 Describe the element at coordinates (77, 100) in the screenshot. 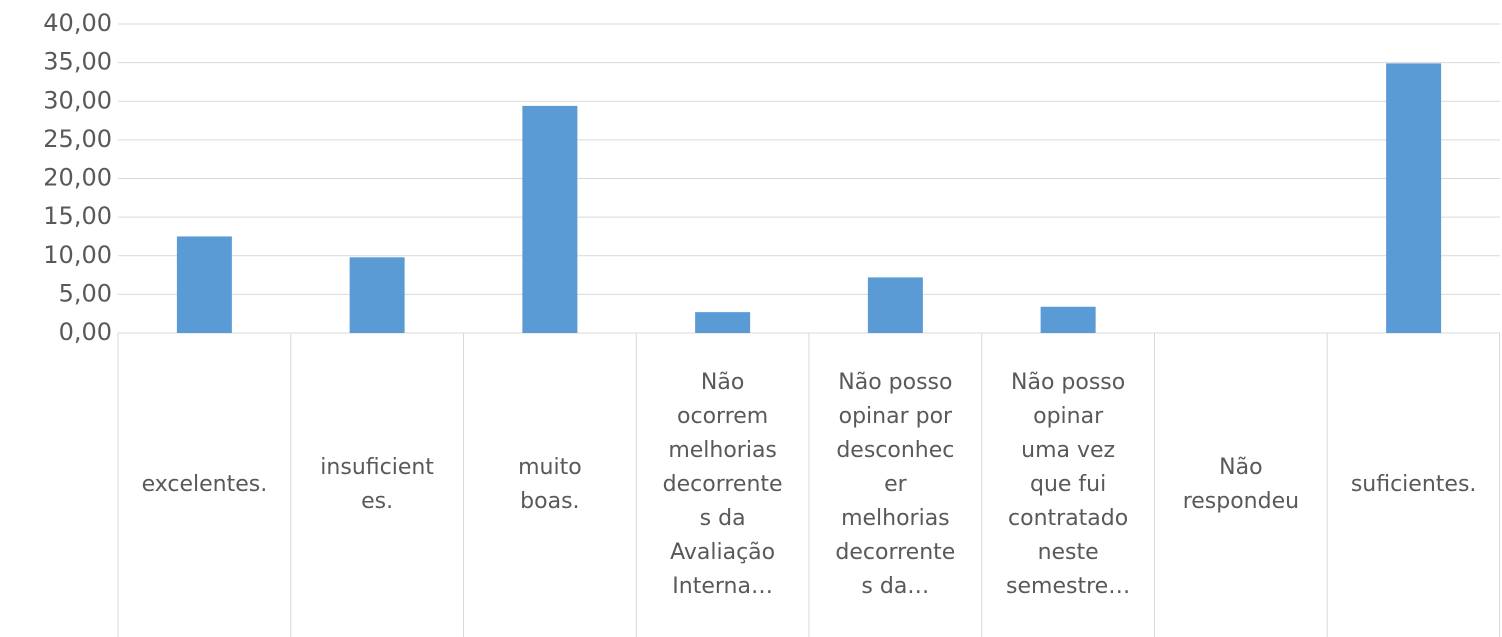

I see `y-tick-label: 30,00` at that location.